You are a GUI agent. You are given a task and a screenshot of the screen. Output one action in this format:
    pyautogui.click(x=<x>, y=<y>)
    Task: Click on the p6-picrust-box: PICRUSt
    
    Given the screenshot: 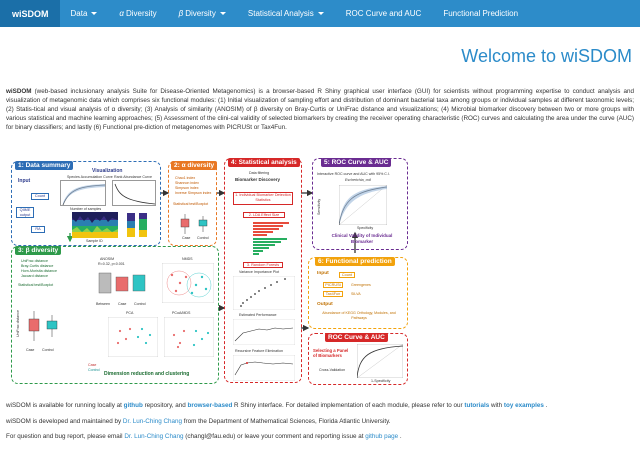 What is the action you would take?
    pyautogui.click(x=333, y=285)
    